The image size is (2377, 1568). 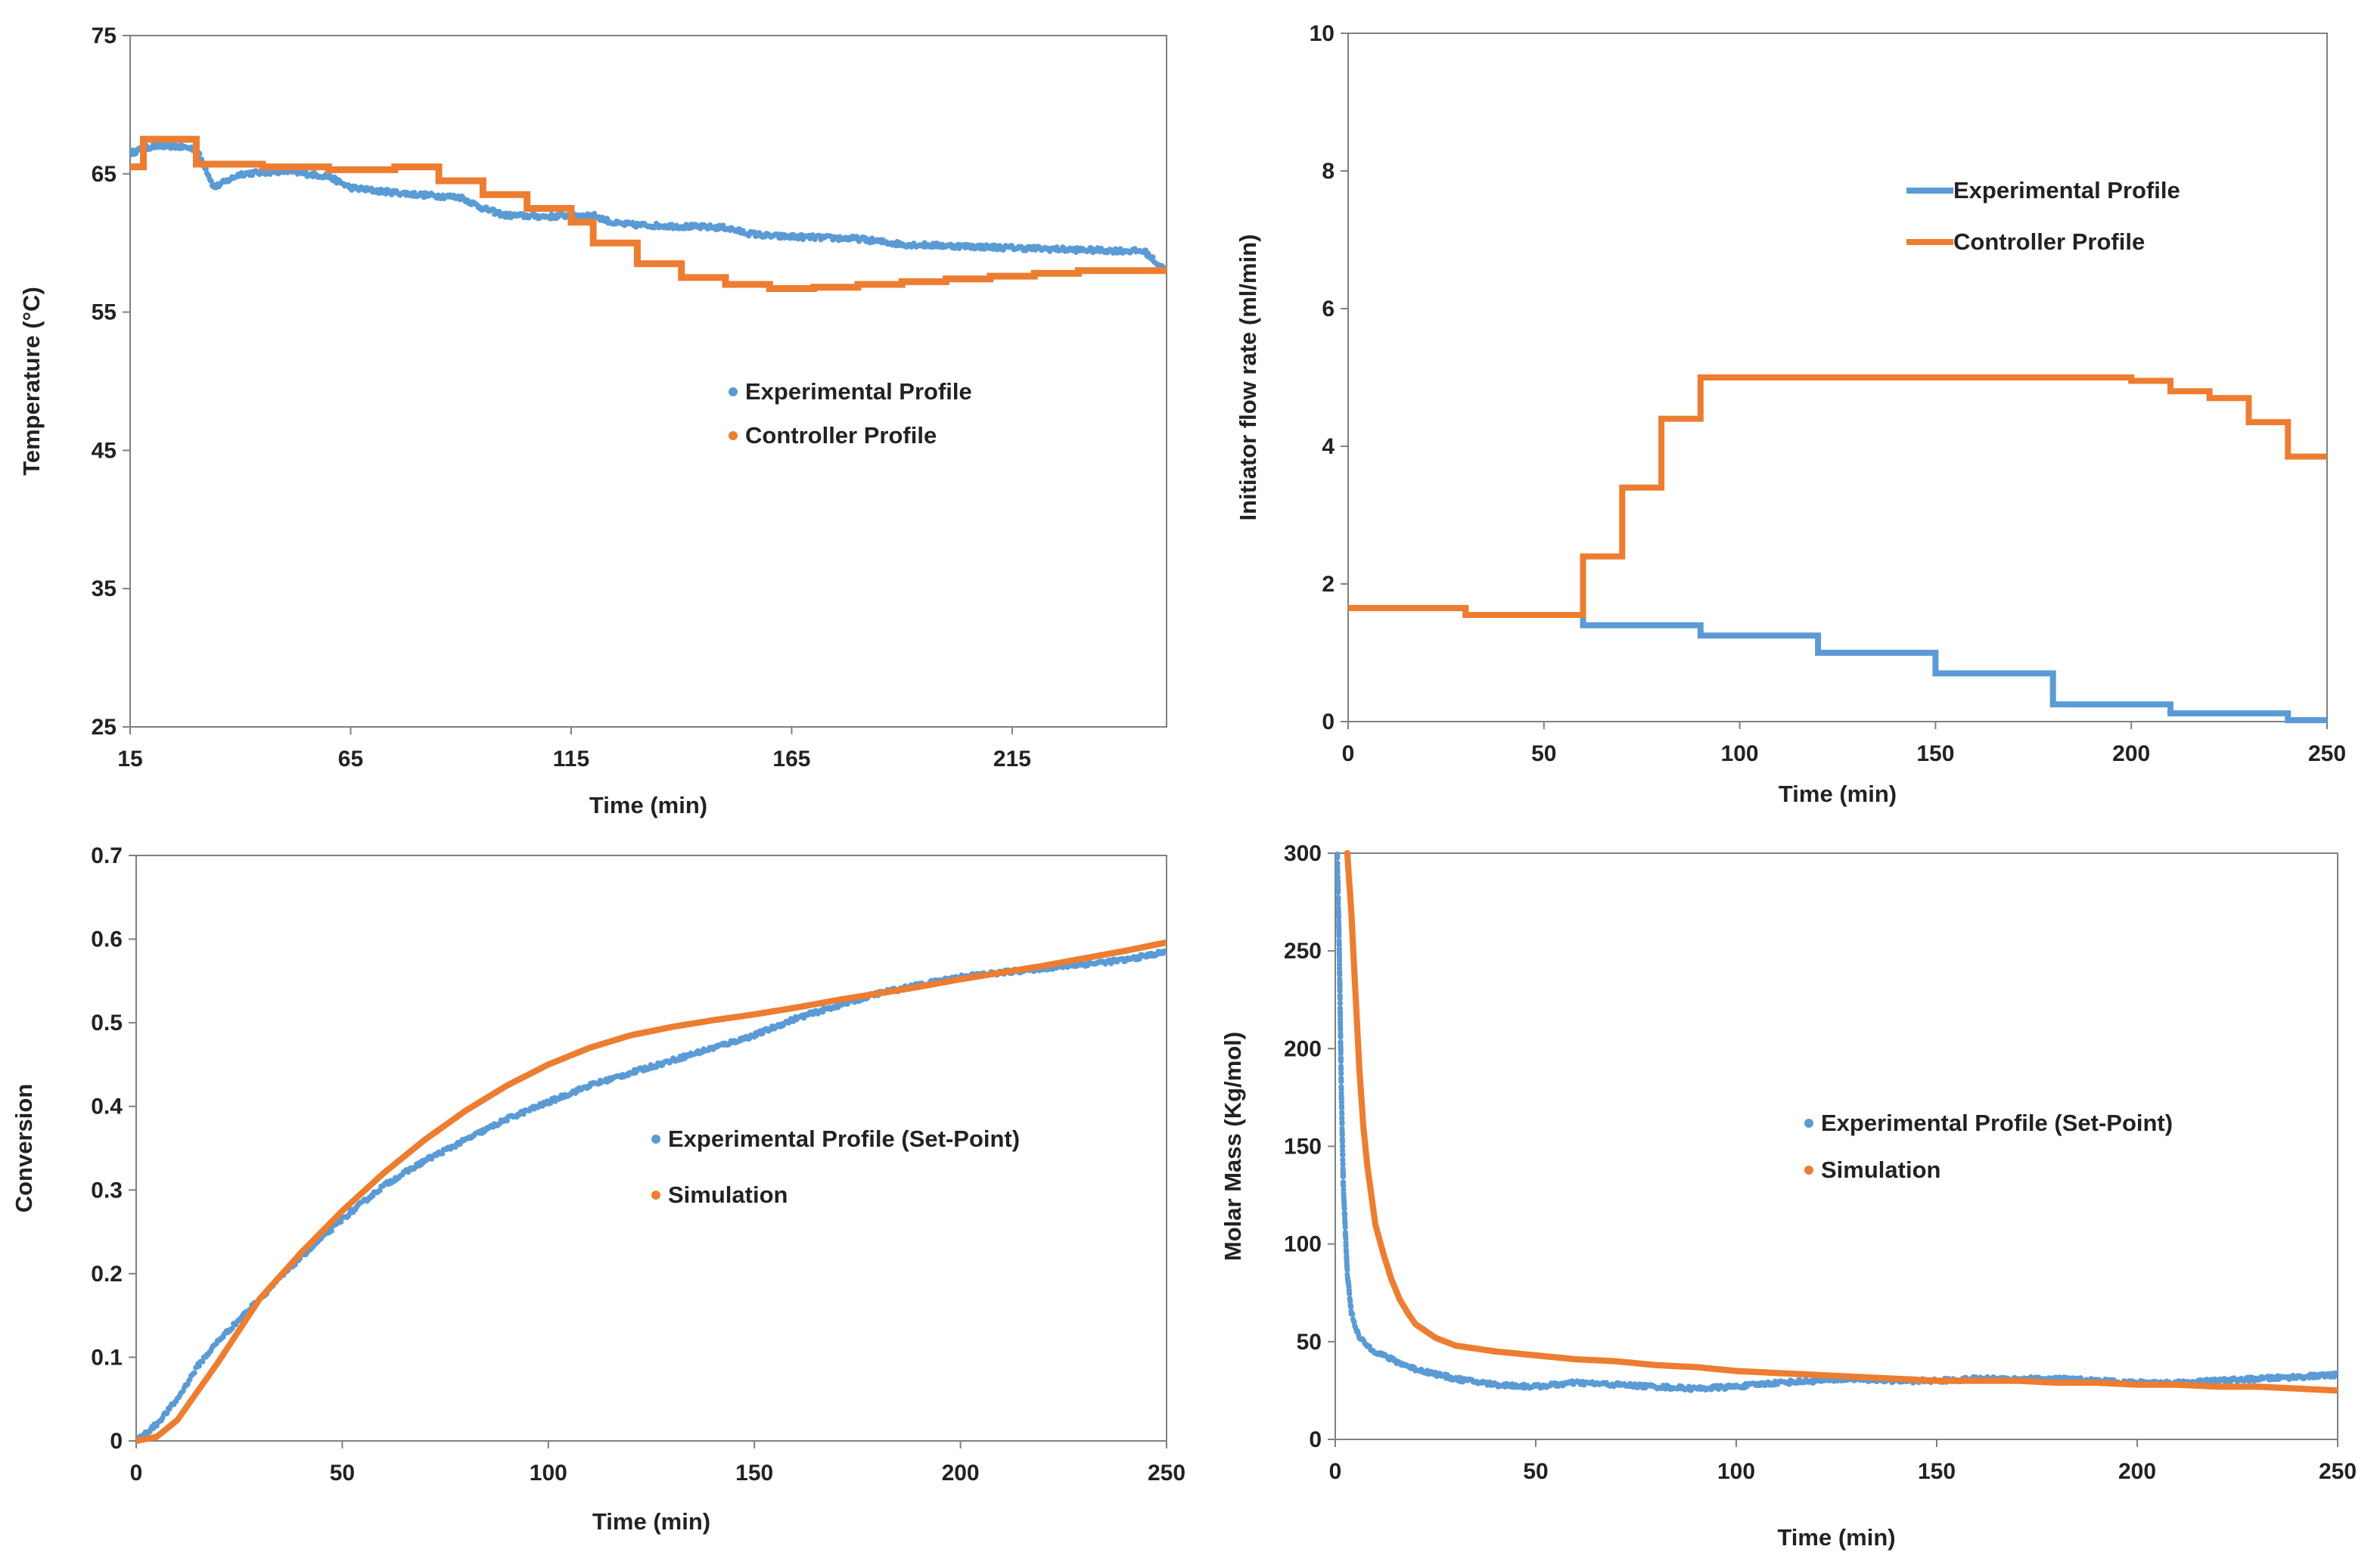 What do you see at coordinates (1543, 754) in the screenshot?
I see `x-tick-label: 50` at bounding box center [1543, 754].